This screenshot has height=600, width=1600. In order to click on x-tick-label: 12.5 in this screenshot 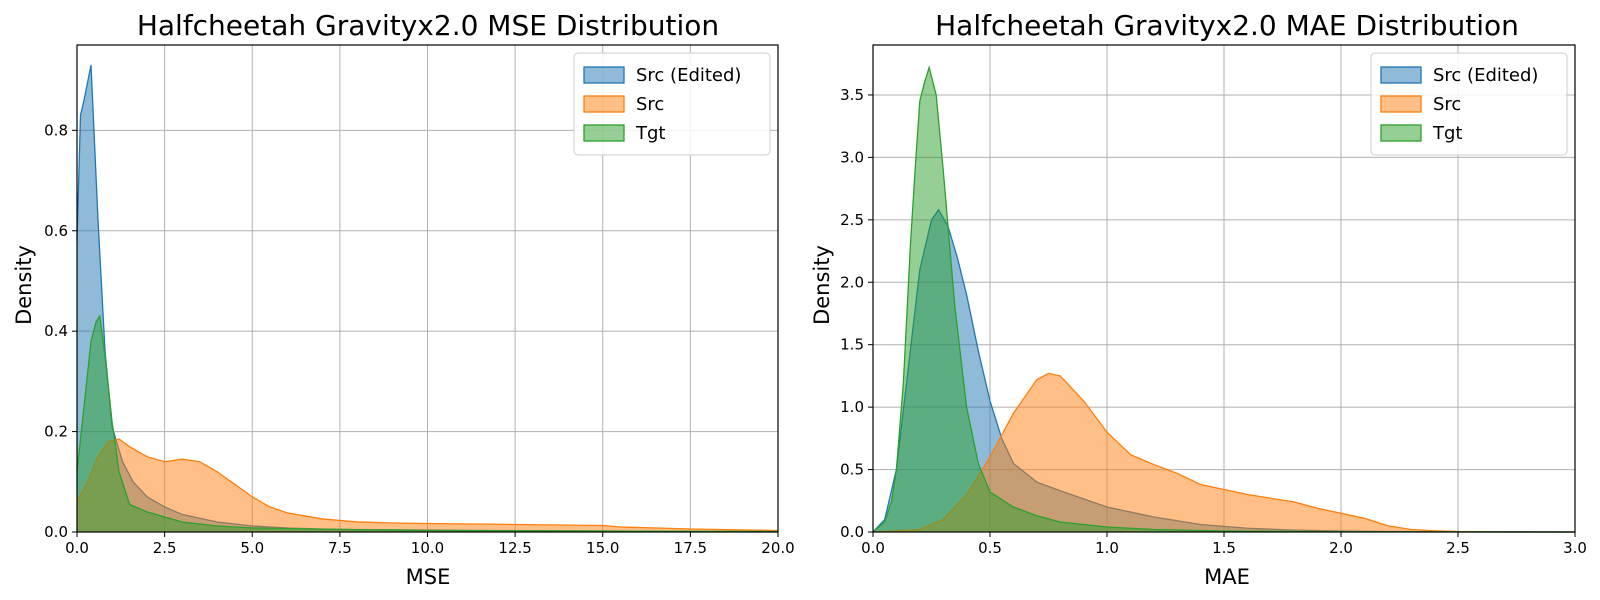, I will do `click(514, 548)`.